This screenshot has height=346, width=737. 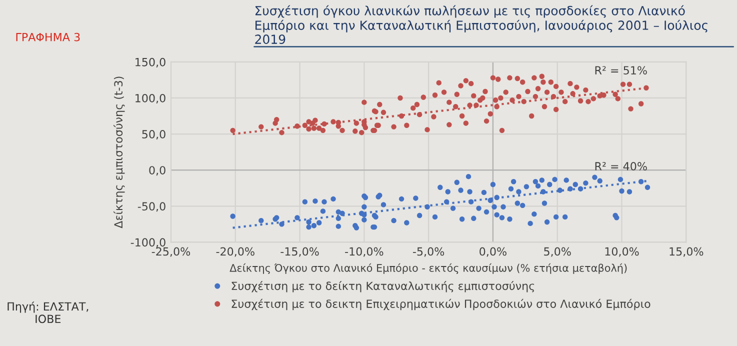 I want to click on x-axis-title: Δείκτης Όγκου στο Λιανικό Εμπόριο - εκτός καυσίμων (% ετήσια μεταβολή), so click(x=428, y=268).